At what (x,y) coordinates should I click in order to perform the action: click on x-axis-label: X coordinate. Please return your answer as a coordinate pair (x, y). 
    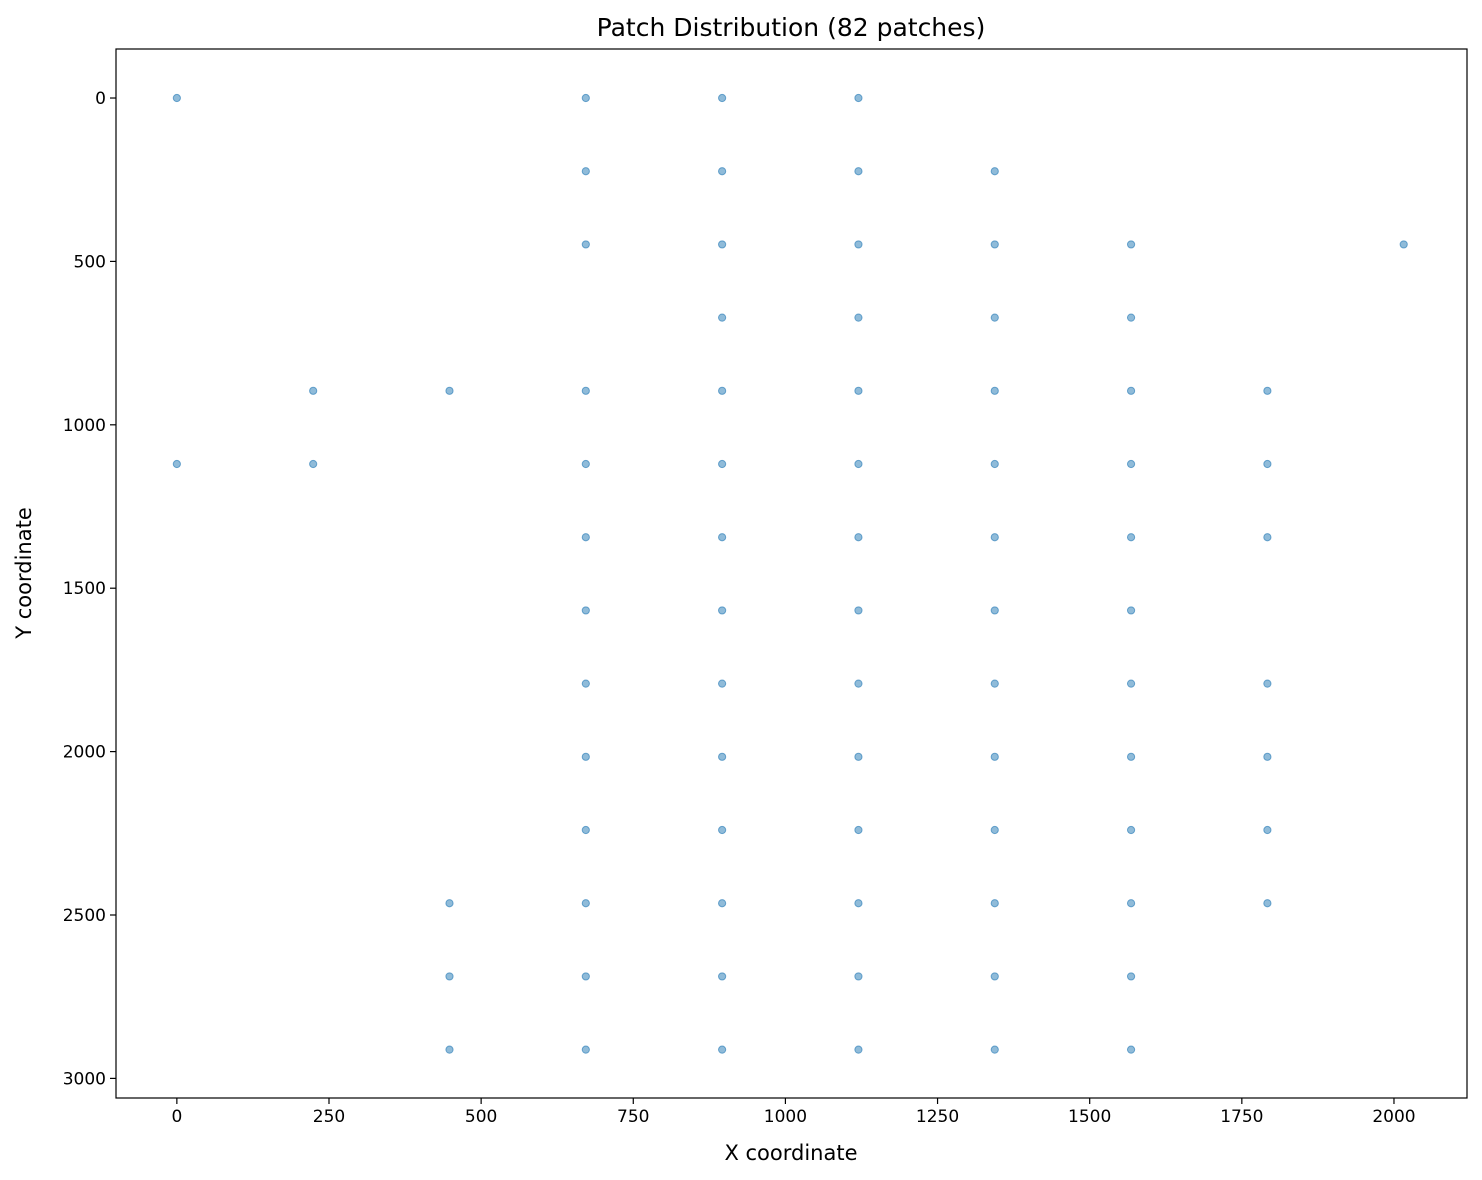
    Looking at the image, I should click on (790, 1153).